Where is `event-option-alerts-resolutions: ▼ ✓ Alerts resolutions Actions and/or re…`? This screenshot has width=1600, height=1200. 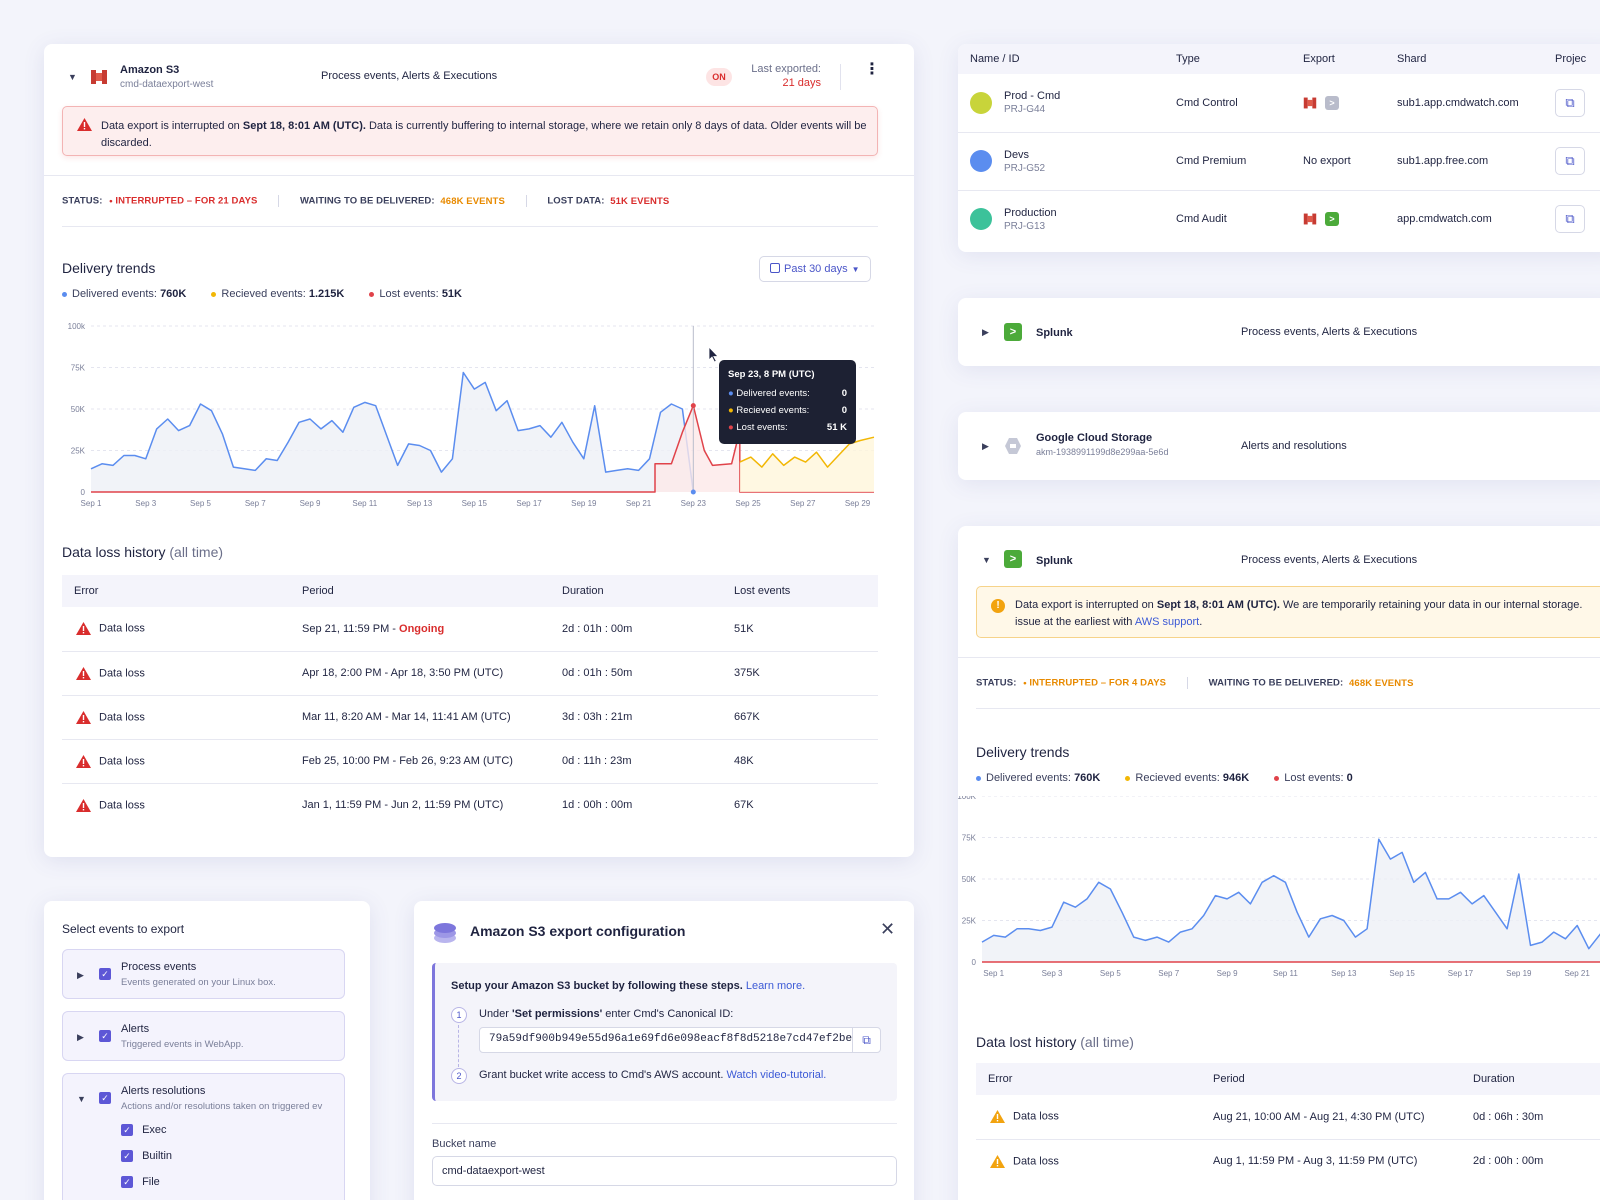 event-option-alerts-resolutions: ▼ ✓ Alerts resolutions Actions and/or re… is located at coordinates (203, 1136).